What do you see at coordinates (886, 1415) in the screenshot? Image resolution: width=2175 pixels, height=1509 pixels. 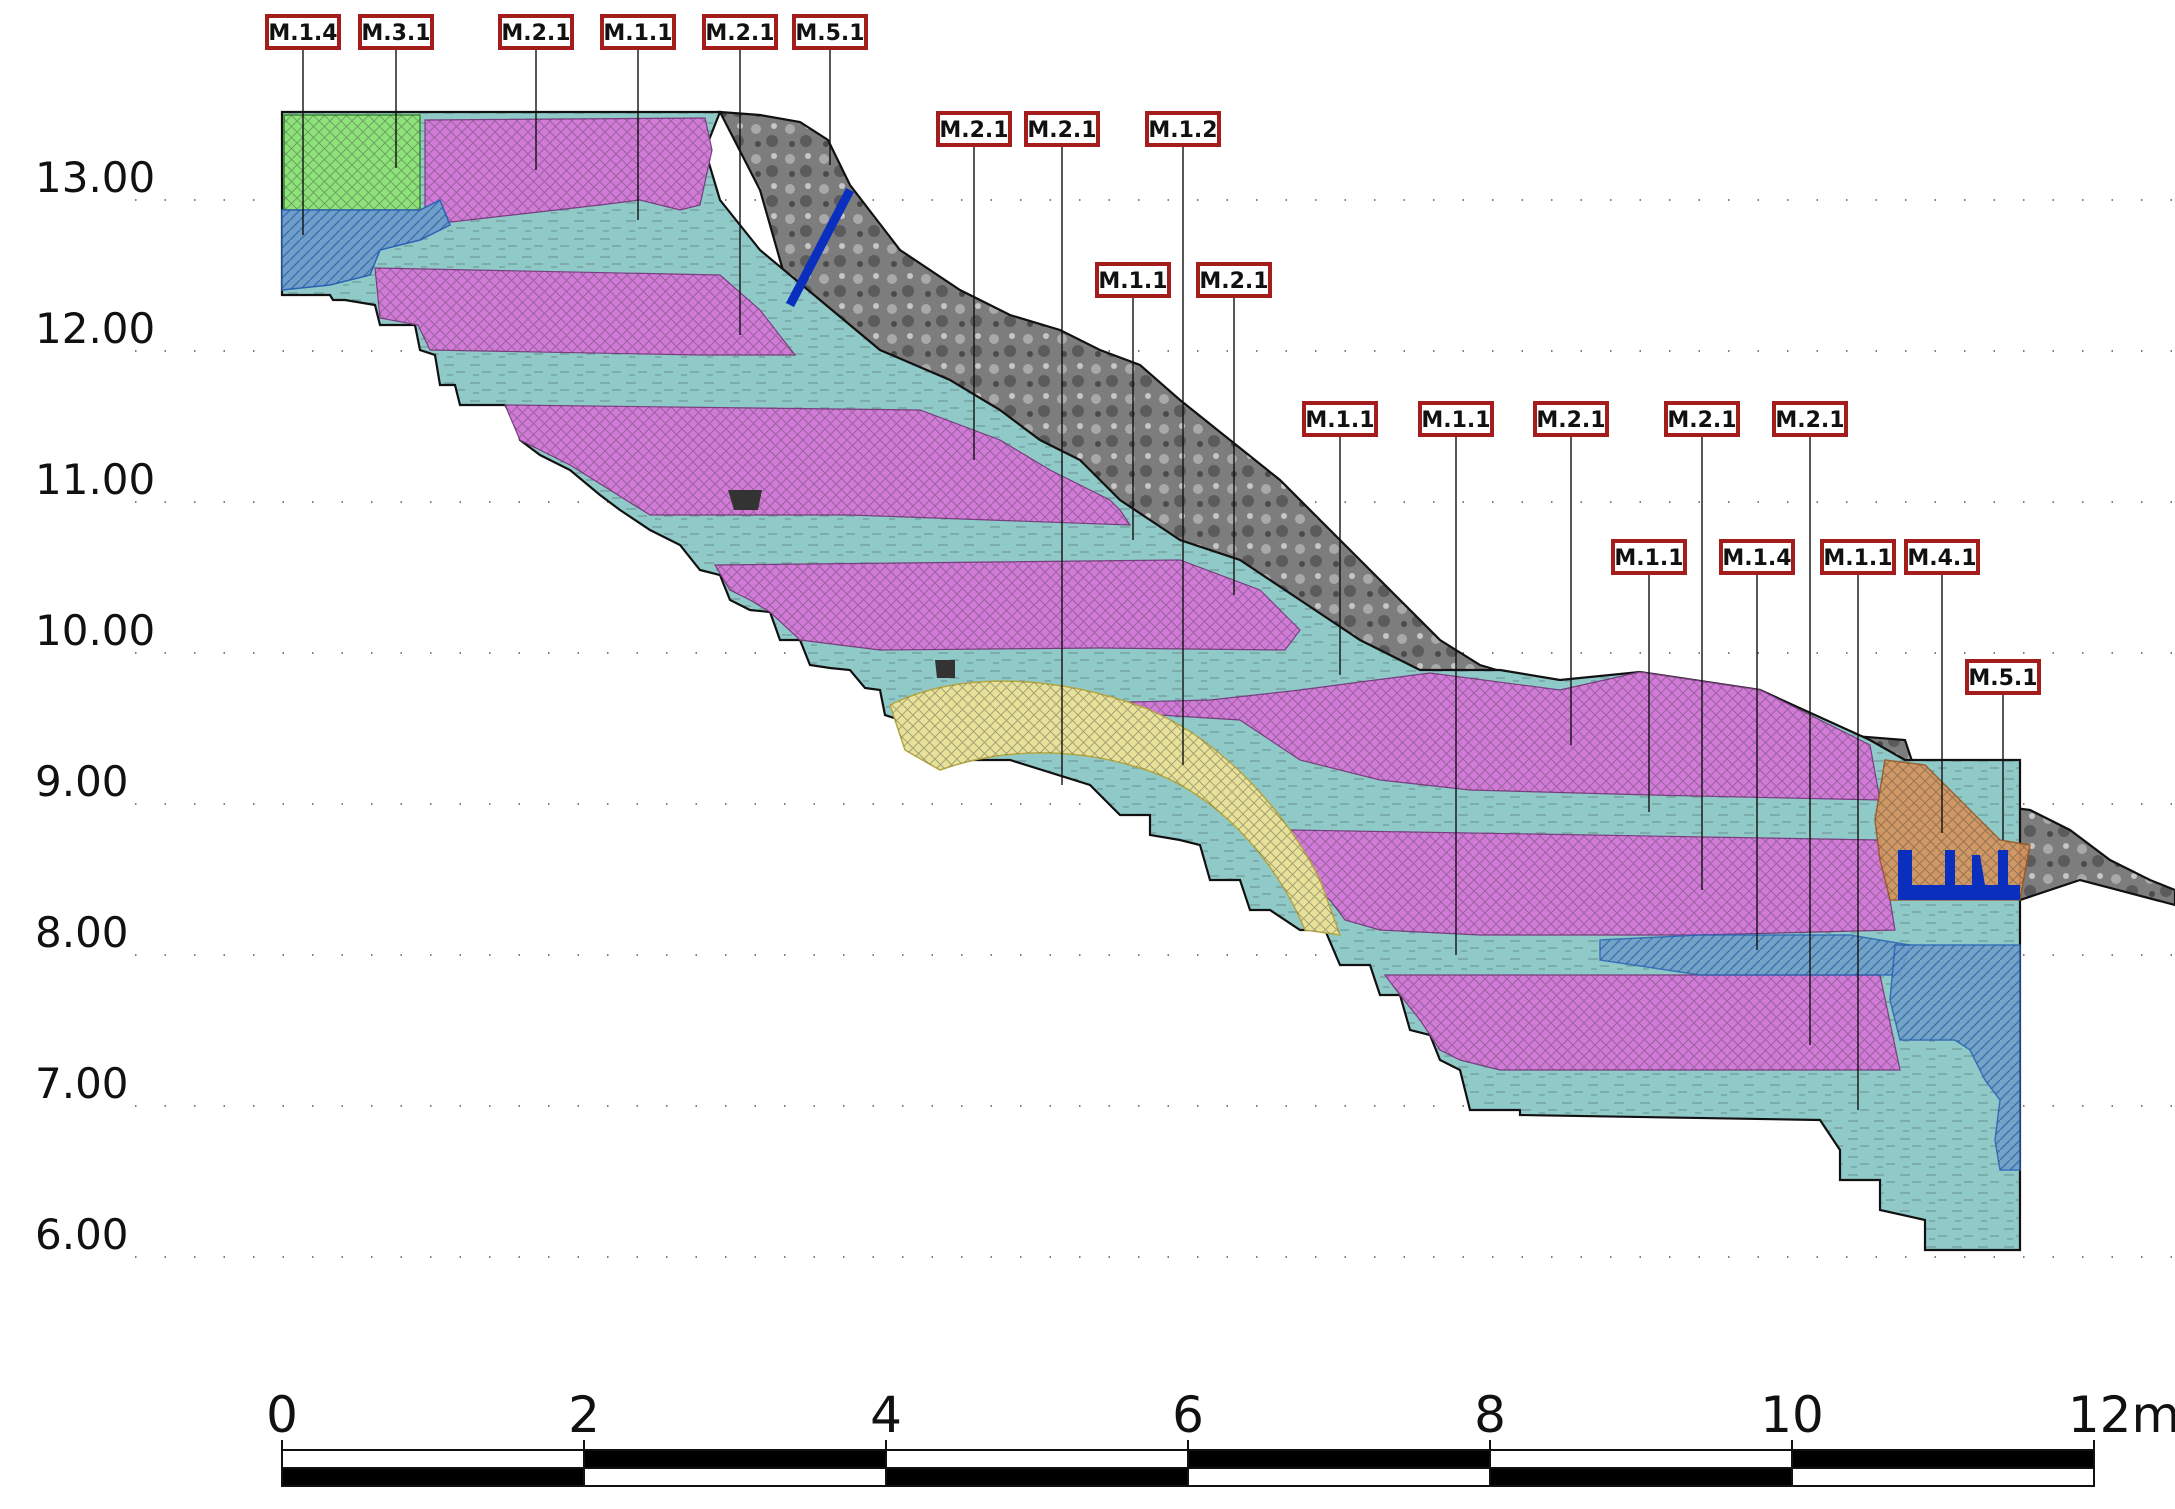 I see `scale-label-4: 4` at bounding box center [886, 1415].